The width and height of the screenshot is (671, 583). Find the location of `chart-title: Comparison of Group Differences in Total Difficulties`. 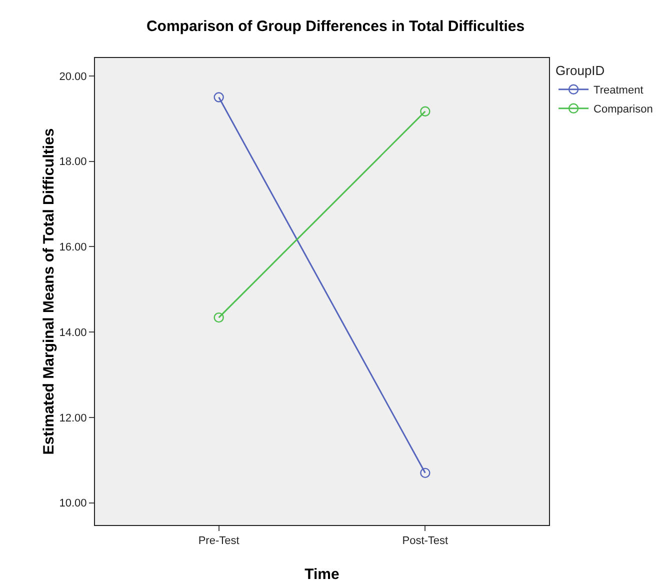

chart-title: Comparison of Group Differences in Total Difficulties is located at coordinates (335, 26).